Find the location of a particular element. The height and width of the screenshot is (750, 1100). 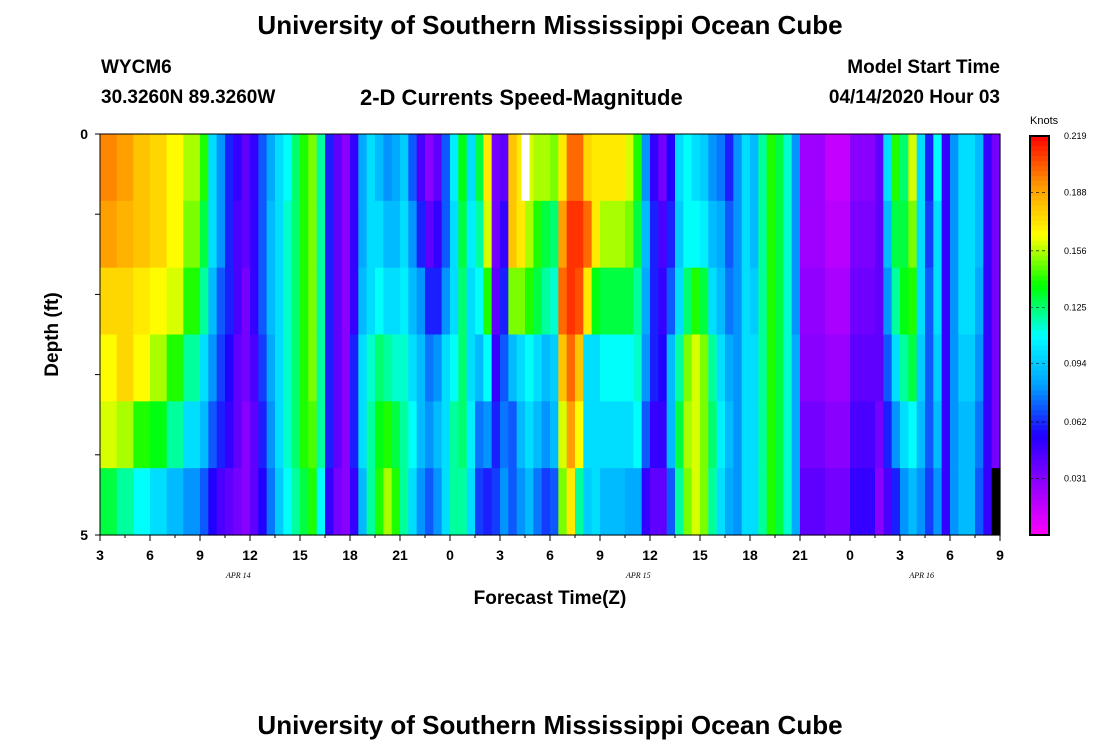

x-tick-label: 15 is located at coordinates (700, 555).